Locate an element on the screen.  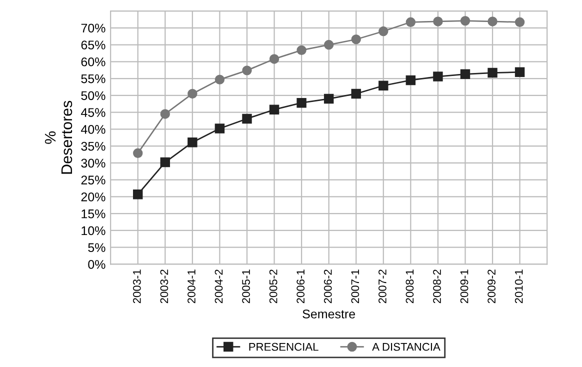
x-tick-label: 2005-1 is located at coordinates (246, 287).